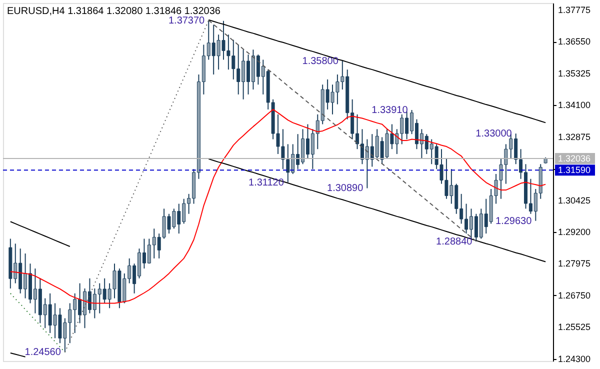 Image resolution: width=600 pixels, height=369 pixels. What do you see at coordinates (574, 9) in the screenshot?
I see `y-tick-label: 1.37775` at bounding box center [574, 9].